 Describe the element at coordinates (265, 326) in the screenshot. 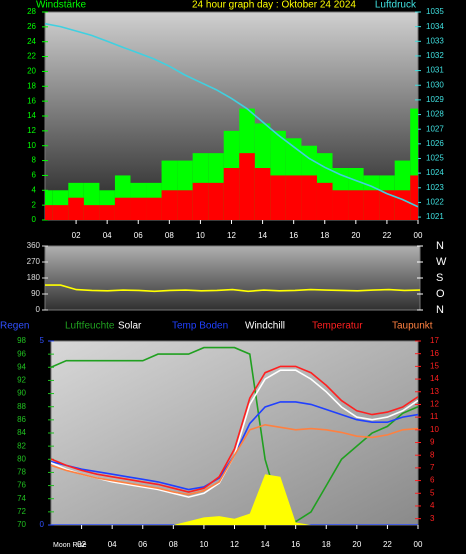

I see `legend-entry: Windchill` at that location.